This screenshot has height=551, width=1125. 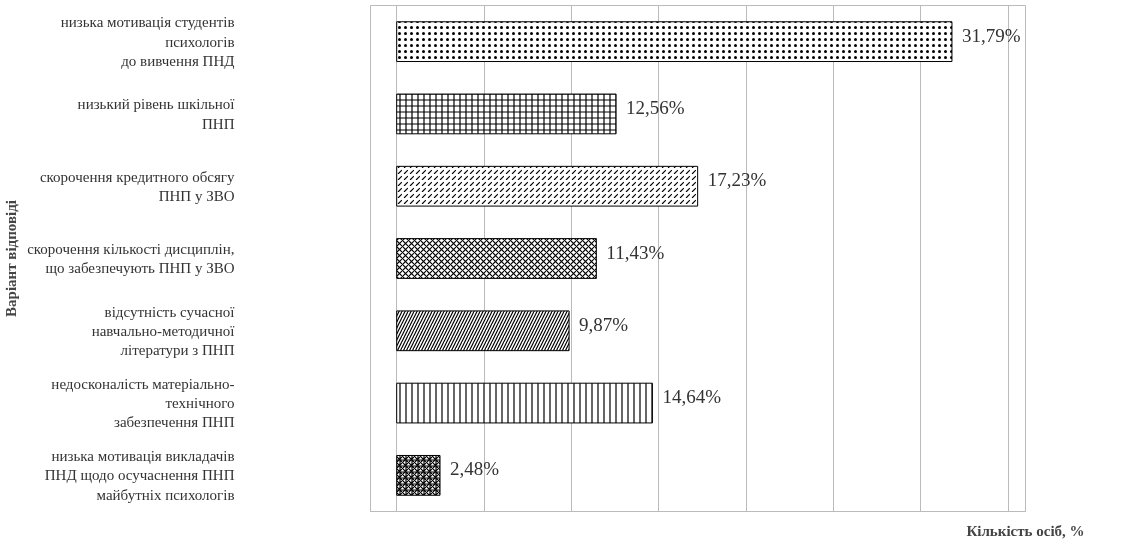 I want to click on data-label: 14,64%, so click(x=692, y=397).